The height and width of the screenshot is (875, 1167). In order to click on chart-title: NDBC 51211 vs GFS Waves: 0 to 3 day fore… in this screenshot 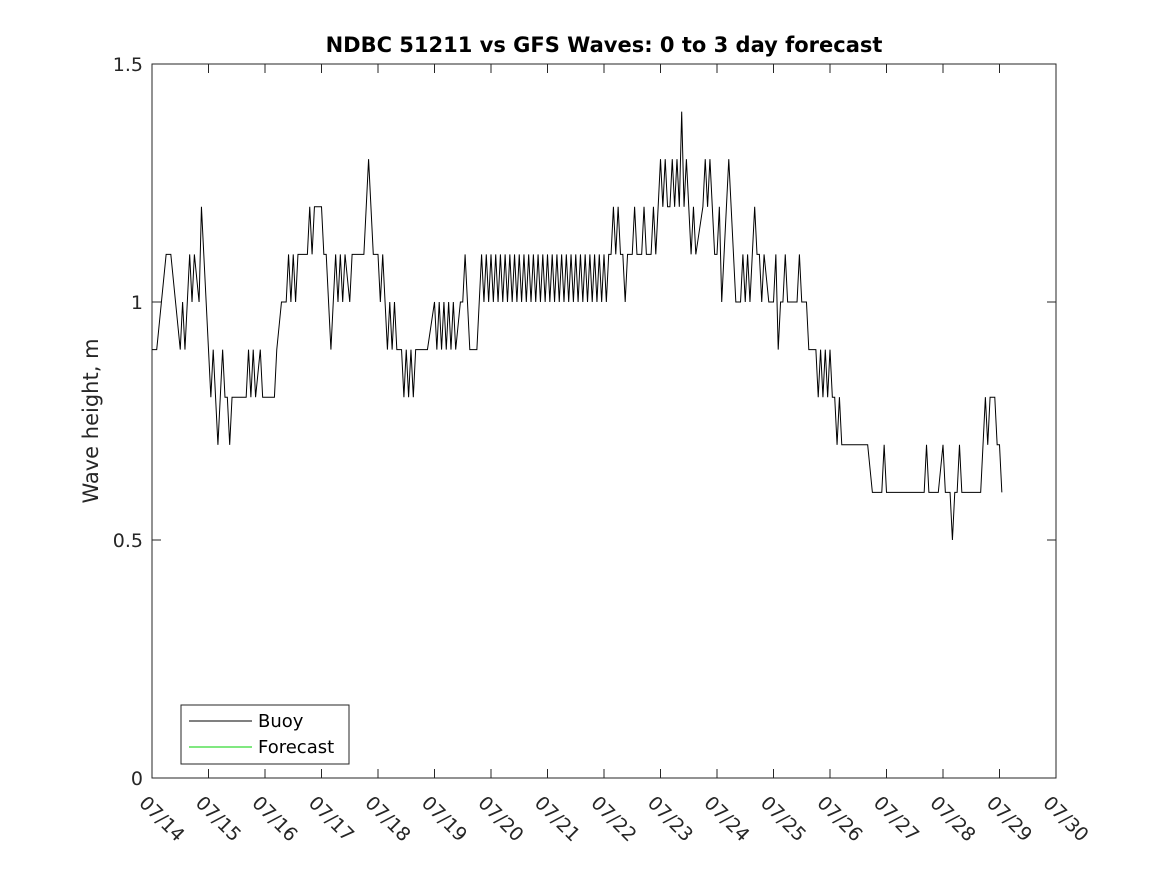, I will do `click(604, 45)`.